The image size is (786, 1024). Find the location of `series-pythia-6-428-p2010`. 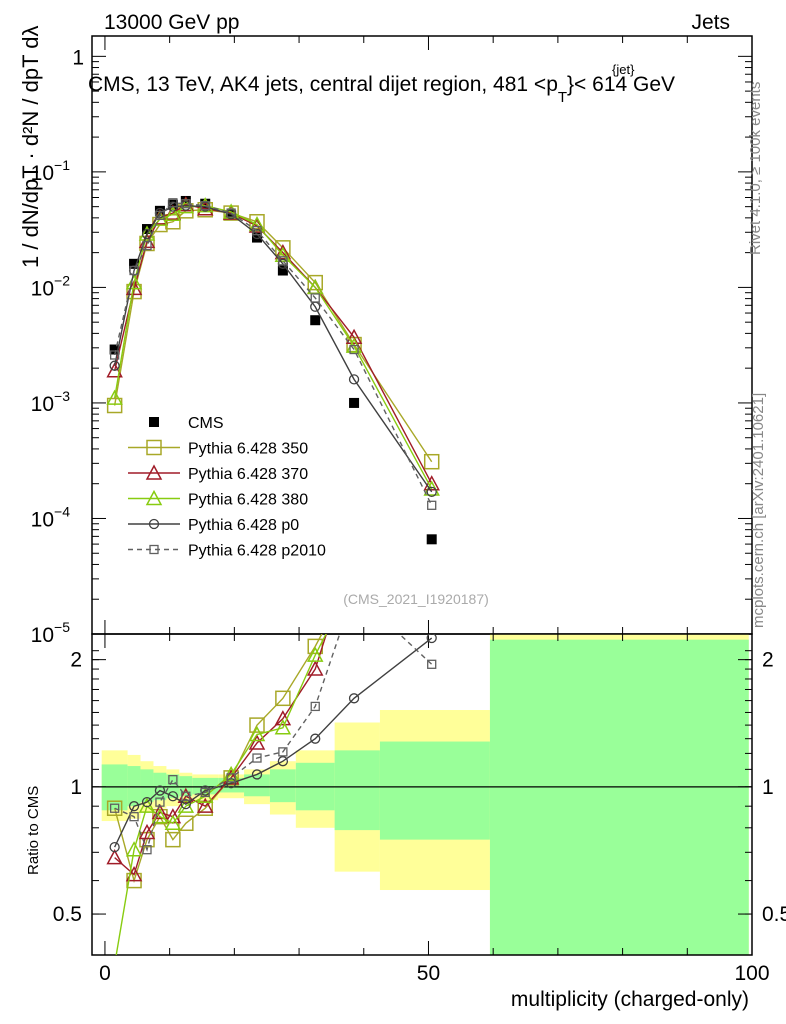

series-pythia-6-428-p2010 is located at coordinates (273, 354).